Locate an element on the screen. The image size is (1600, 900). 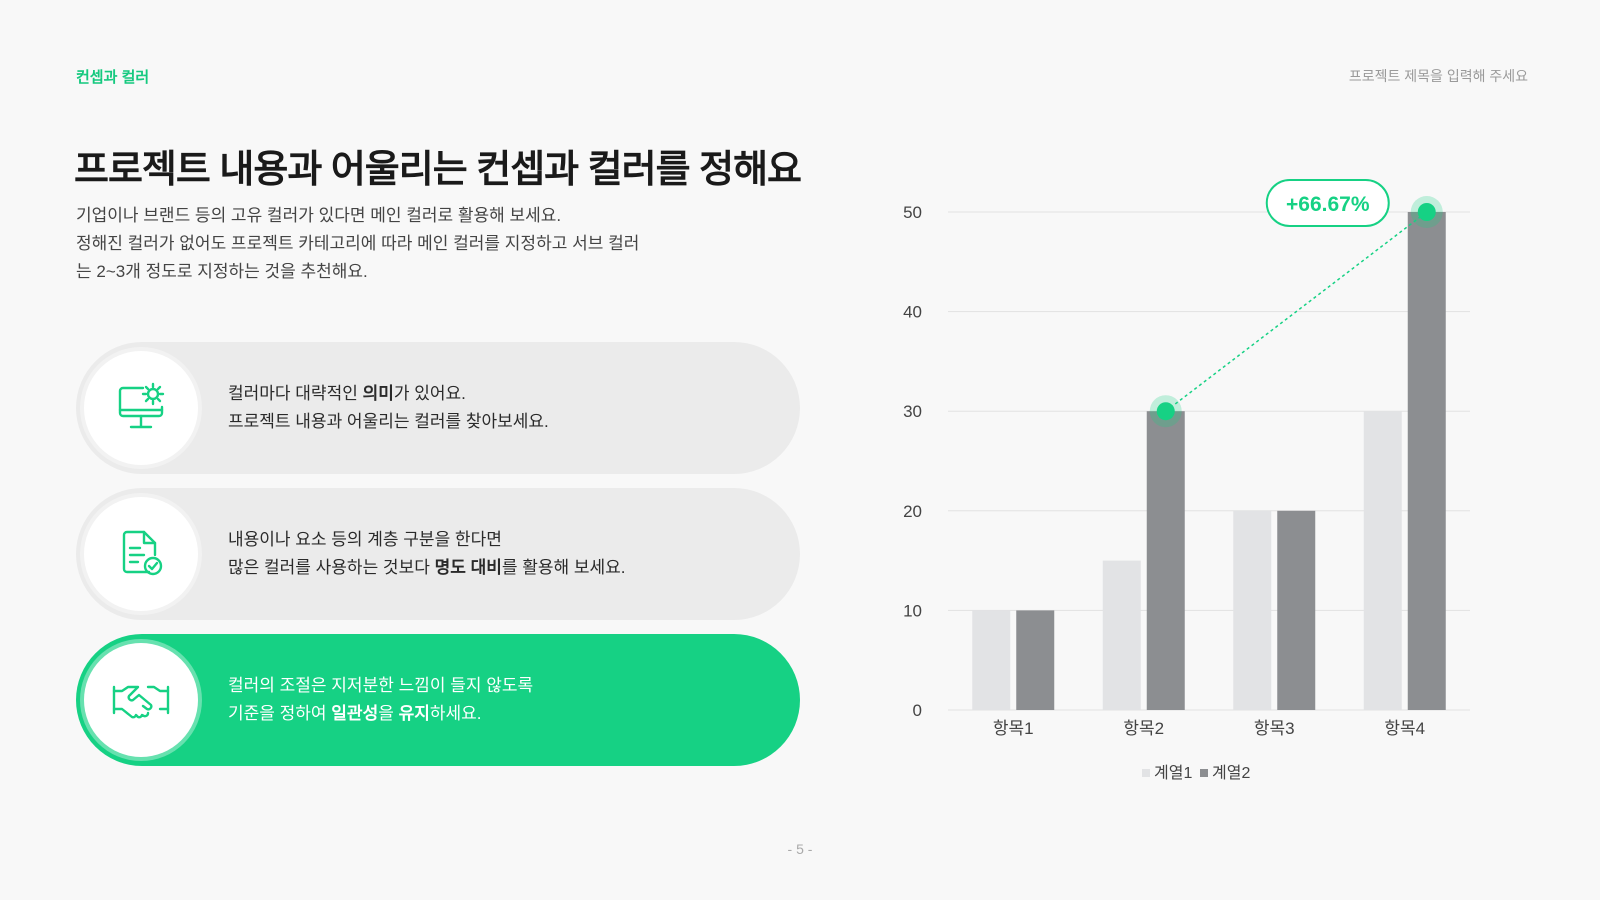
x-tick-label: 항목4 is located at coordinates (1404, 728).